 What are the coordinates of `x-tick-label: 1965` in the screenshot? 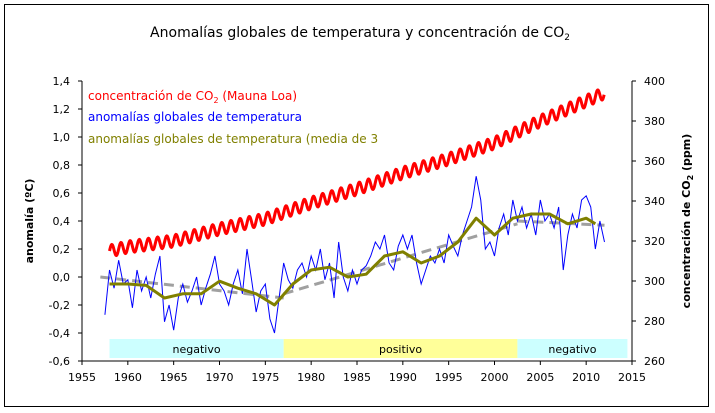 It's located at (174, 377).